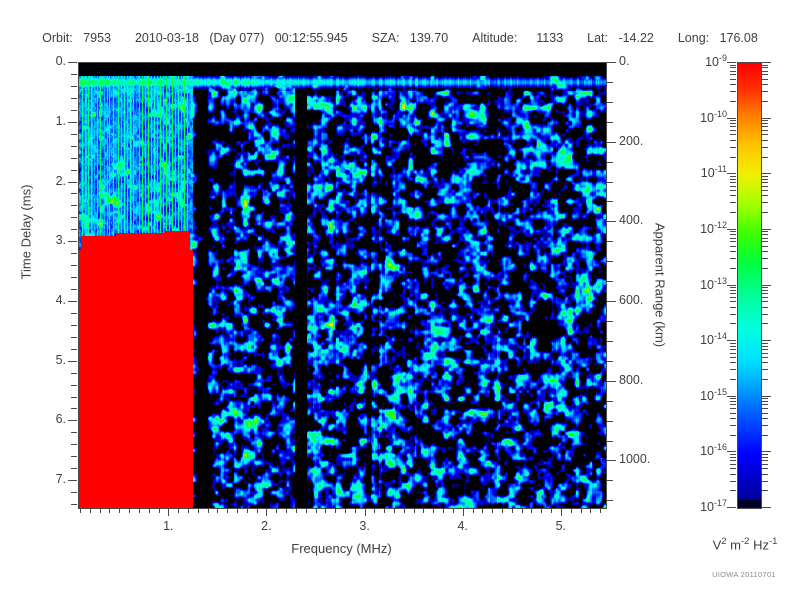 The image size is (800, 600). What do you see at coordinates (713, 228) in the screenshot?
I see `colorbar-tick-label: 10-12` at bounding box center [713, 228].